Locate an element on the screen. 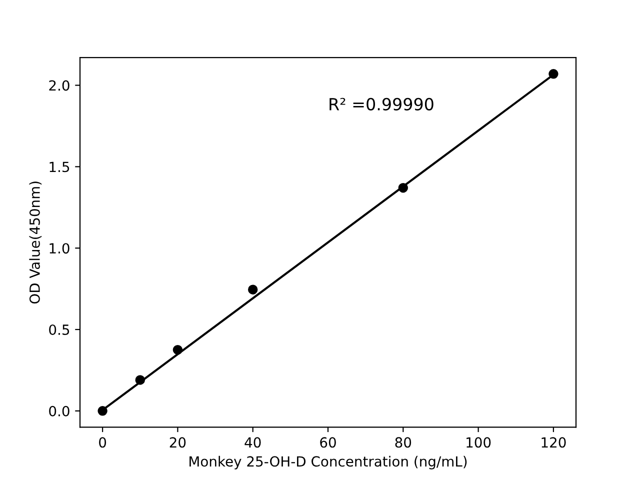 This screenshot has width=640, height=480. x-tick-label: 40 is located at coordinates (252, 442).